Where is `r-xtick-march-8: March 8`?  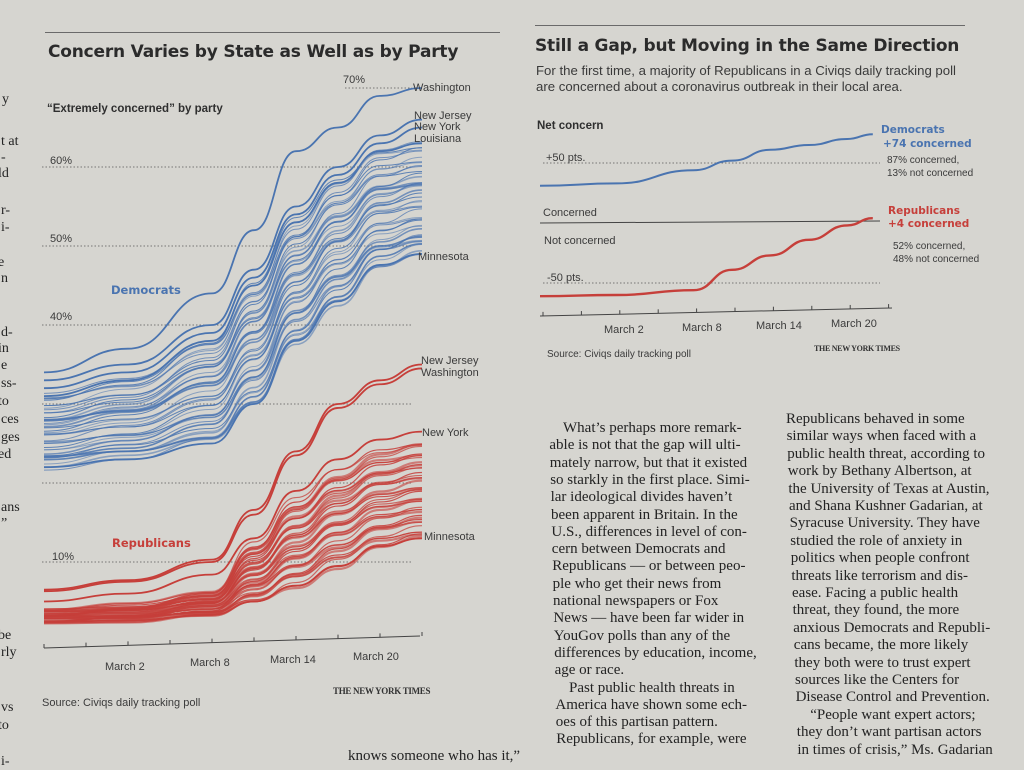
r-xtick-march-8: March 8 is located at coordinates (702, 328).